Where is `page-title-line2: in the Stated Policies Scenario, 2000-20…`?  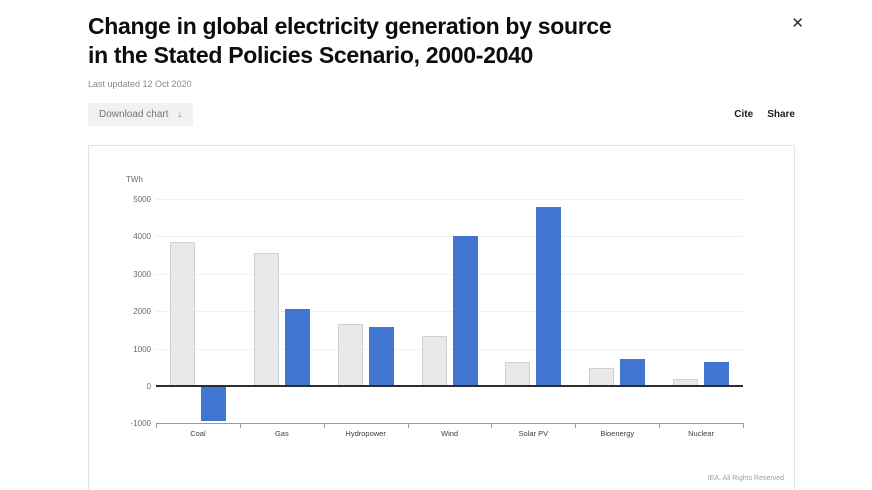 page-title-line2: in the Stated Policies Scenario, 2000-20… is located at coordinates (311, 55).